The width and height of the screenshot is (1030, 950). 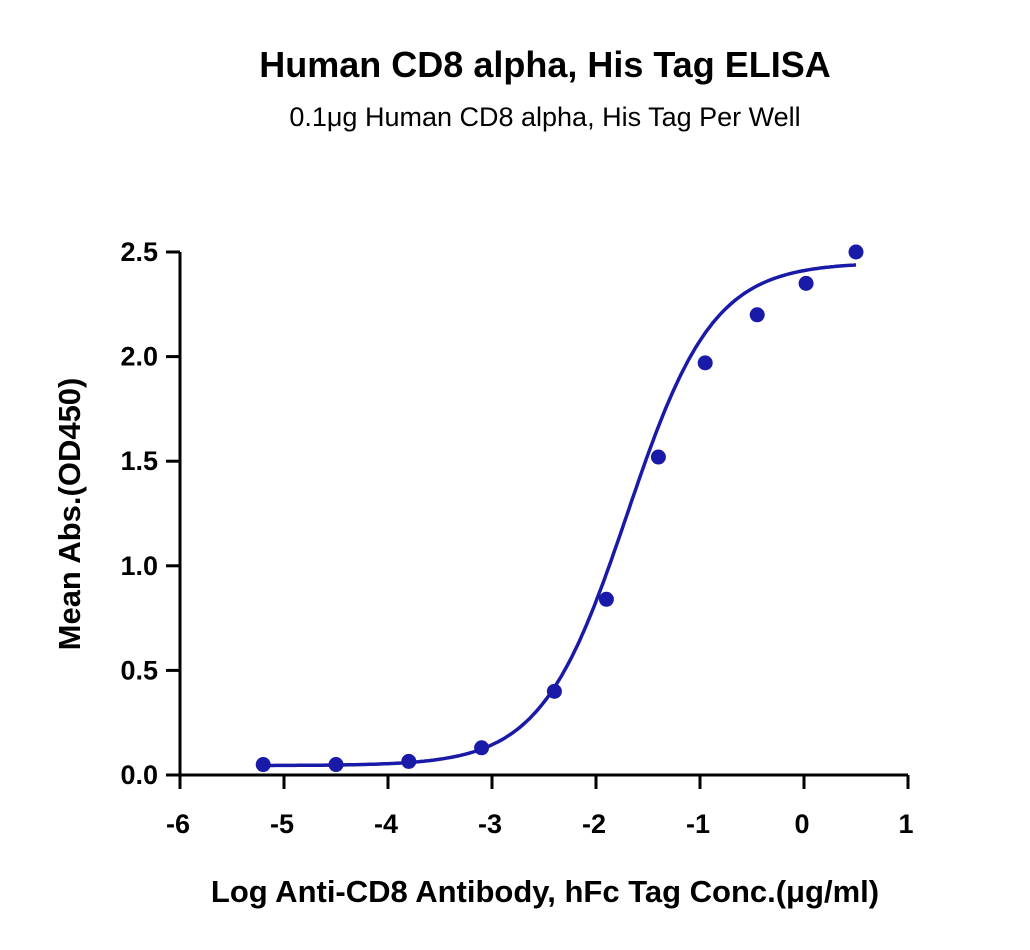 I want to click on x-ticks: -6 -5 -4 -3 -2 -1 0 1, so click(x=540, y=807).